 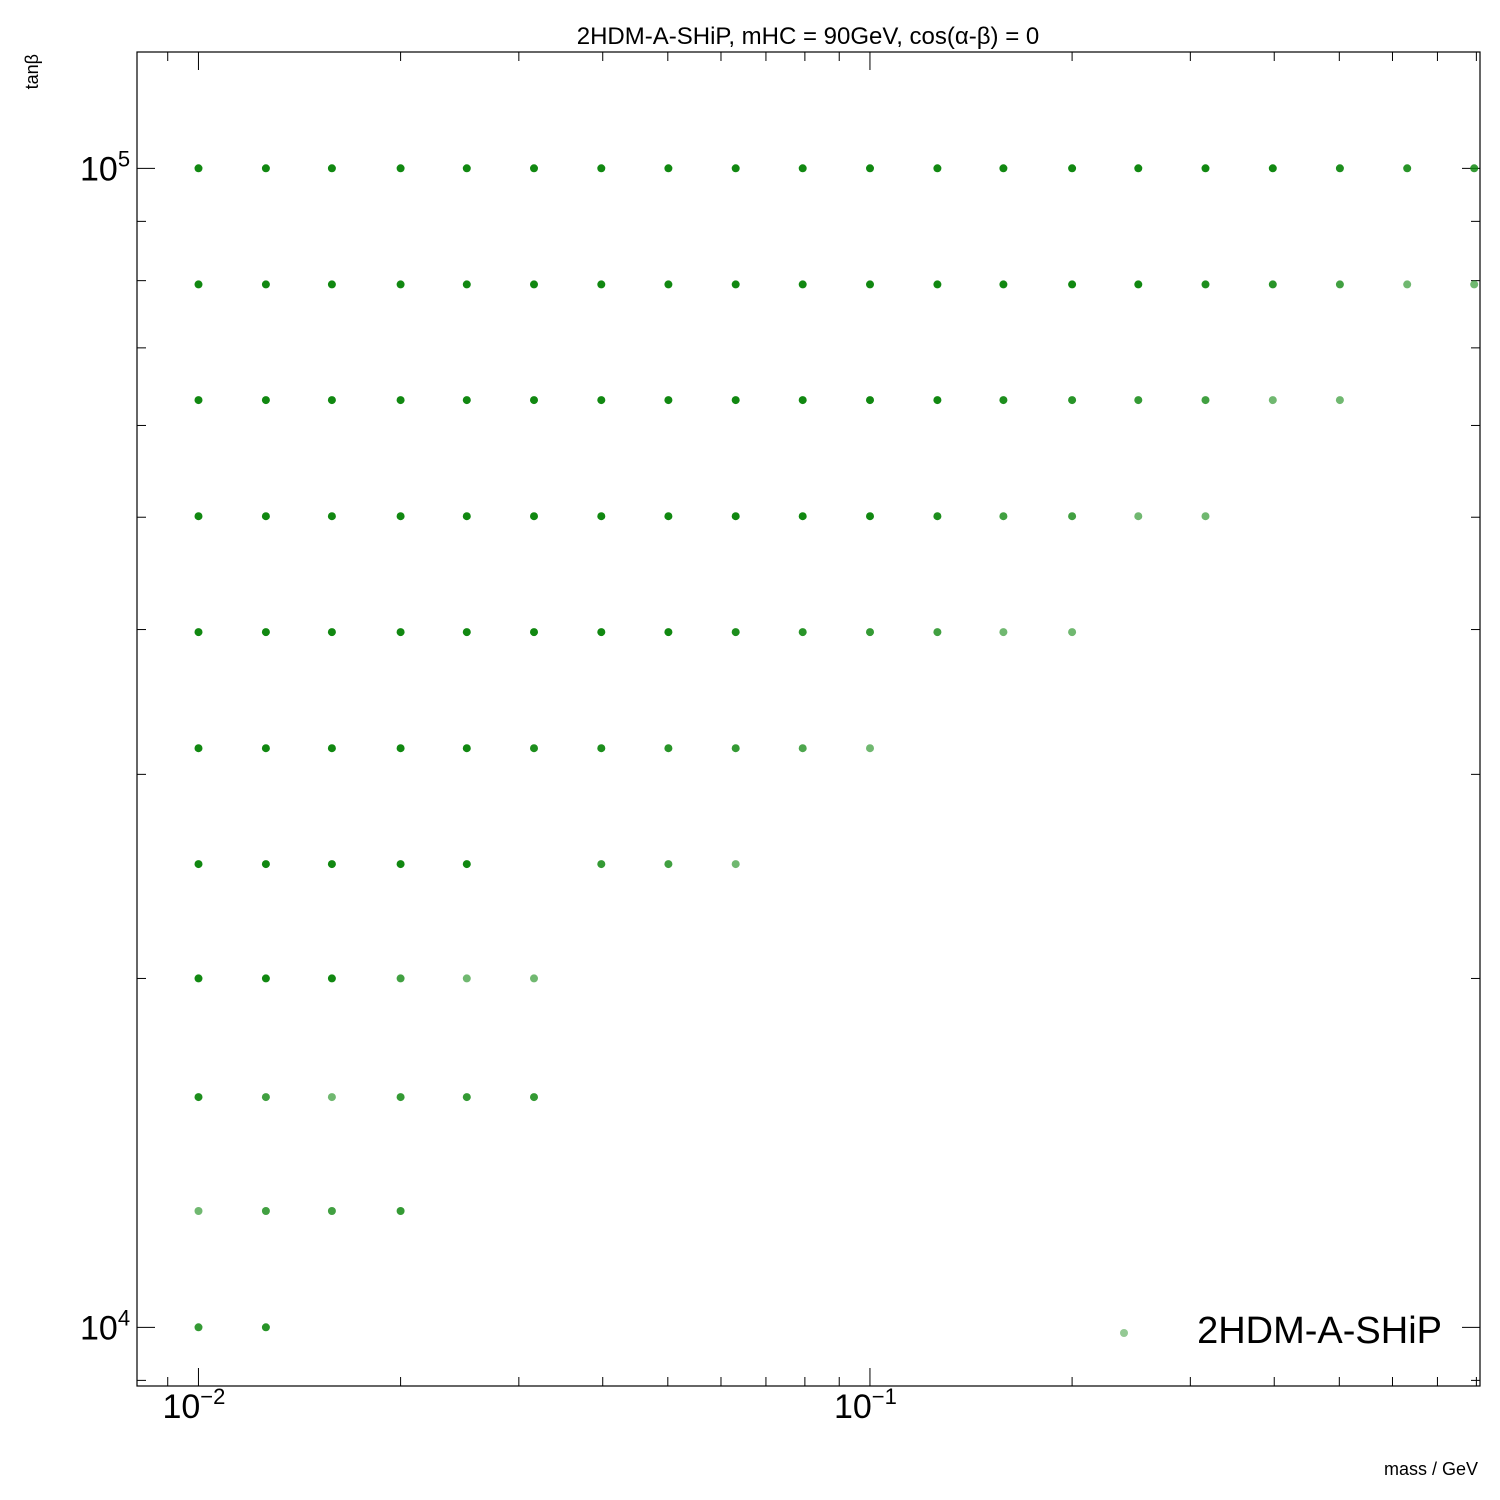 I want to click on chart-title: 2HDM-A-SHiP, mHC = 90GeV, cos(α-β) = 0, so click(x=808, y=36).